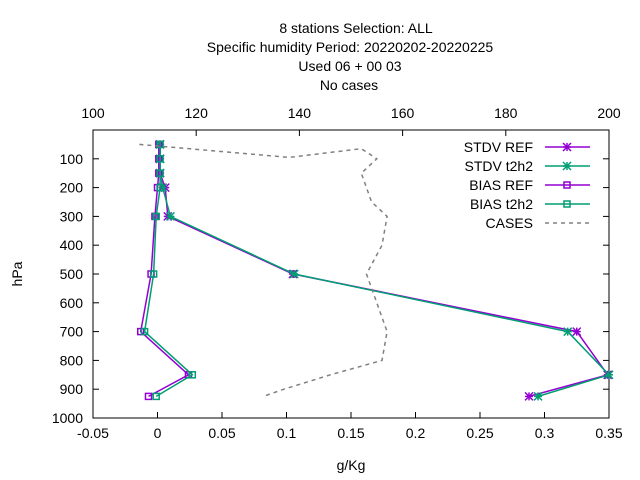  I want to click on y-tick-label: 500, so click(72, 274).